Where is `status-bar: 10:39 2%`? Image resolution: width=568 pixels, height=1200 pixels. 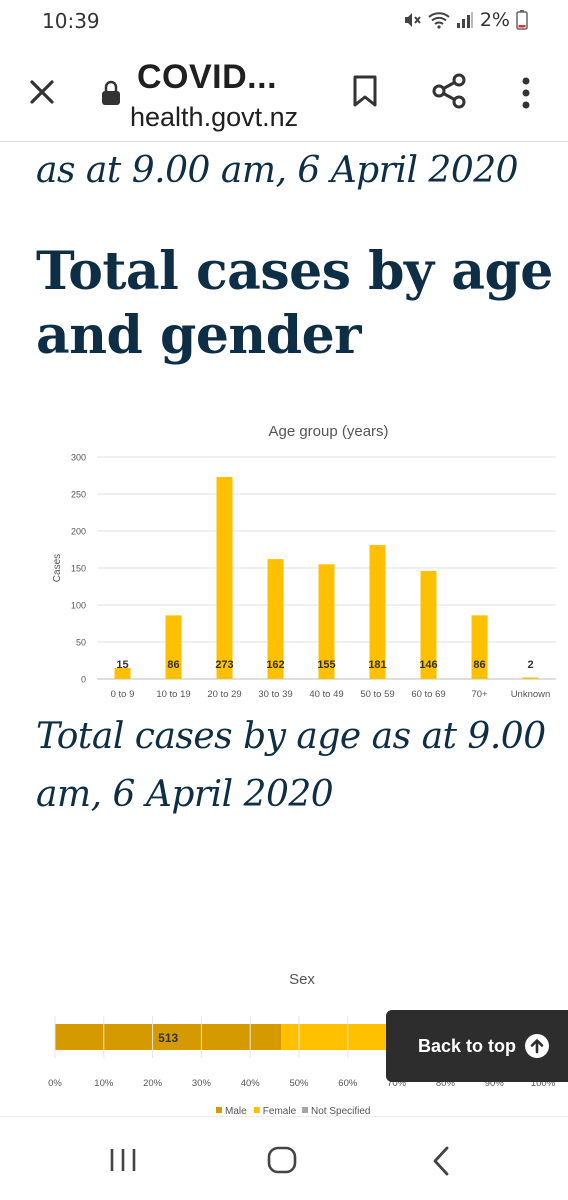 status-bar: 10:39 2% is located at coordinates (284, 22).